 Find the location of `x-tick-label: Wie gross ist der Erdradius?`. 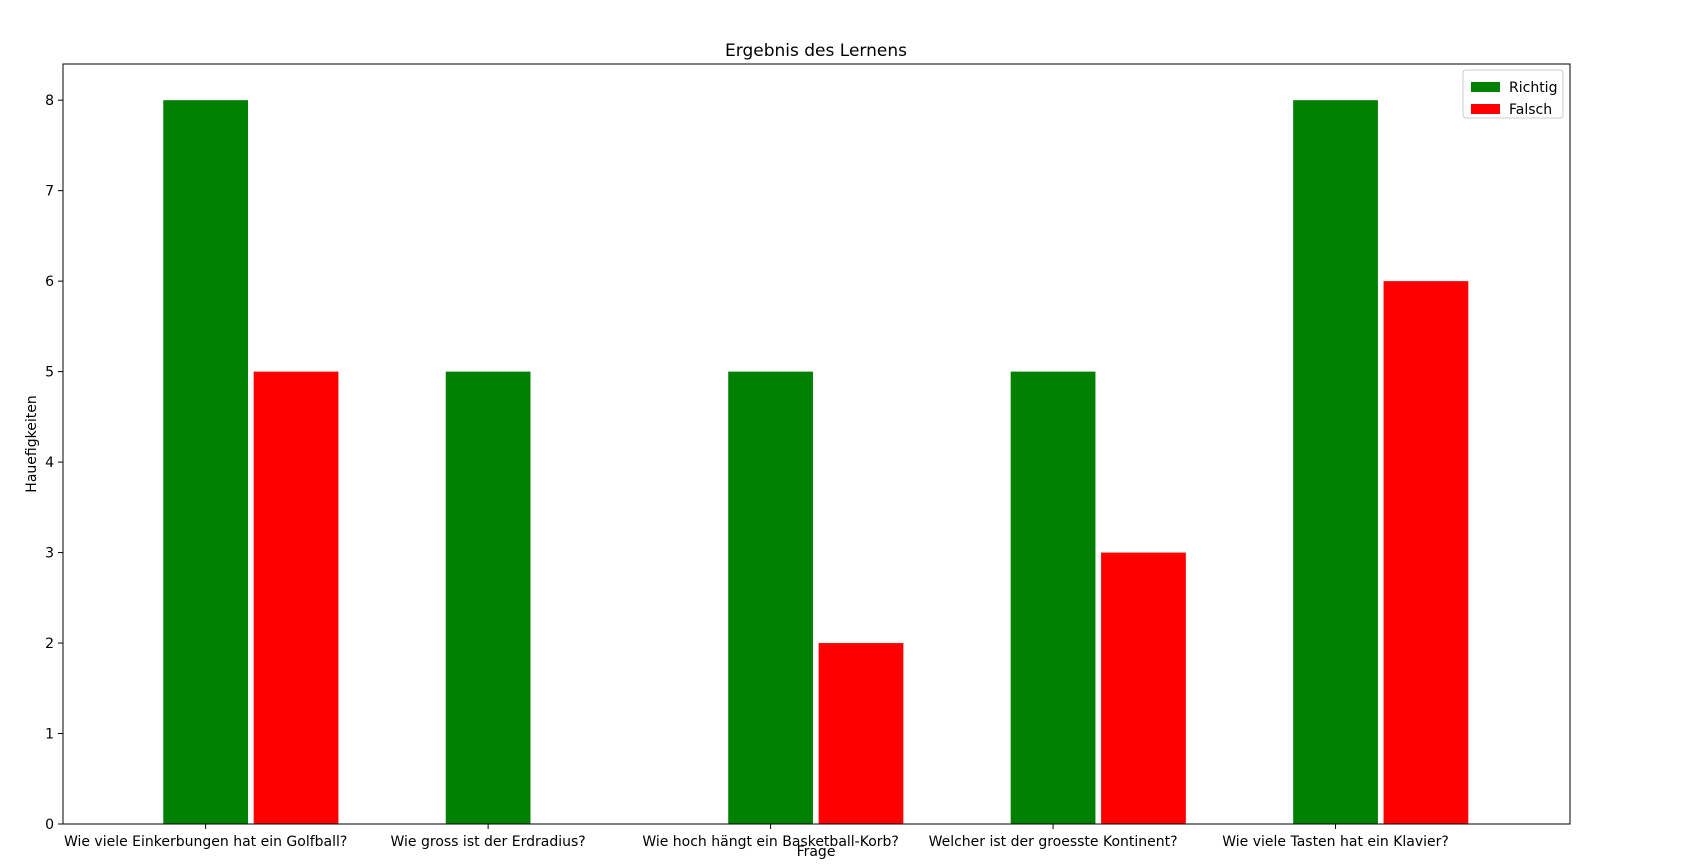

x-tick-label: Wie gross ist der Erdradius? is located at coordinates (488, 842).